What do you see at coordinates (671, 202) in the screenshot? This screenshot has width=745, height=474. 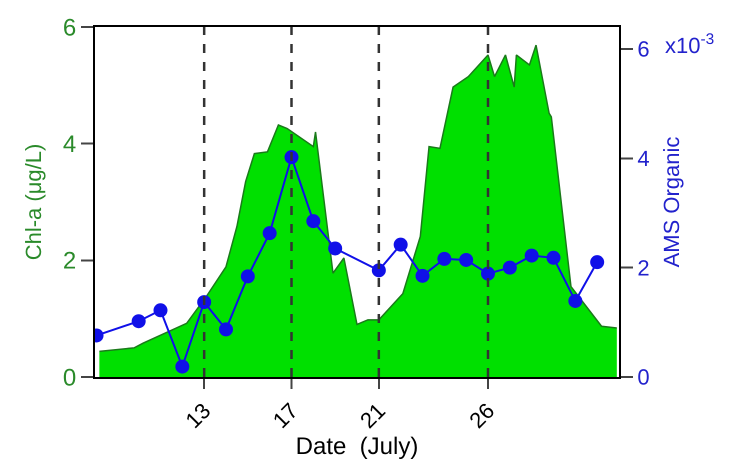 I see `y2-axis-title: AMS Organic` at bounding box center [671, 202].